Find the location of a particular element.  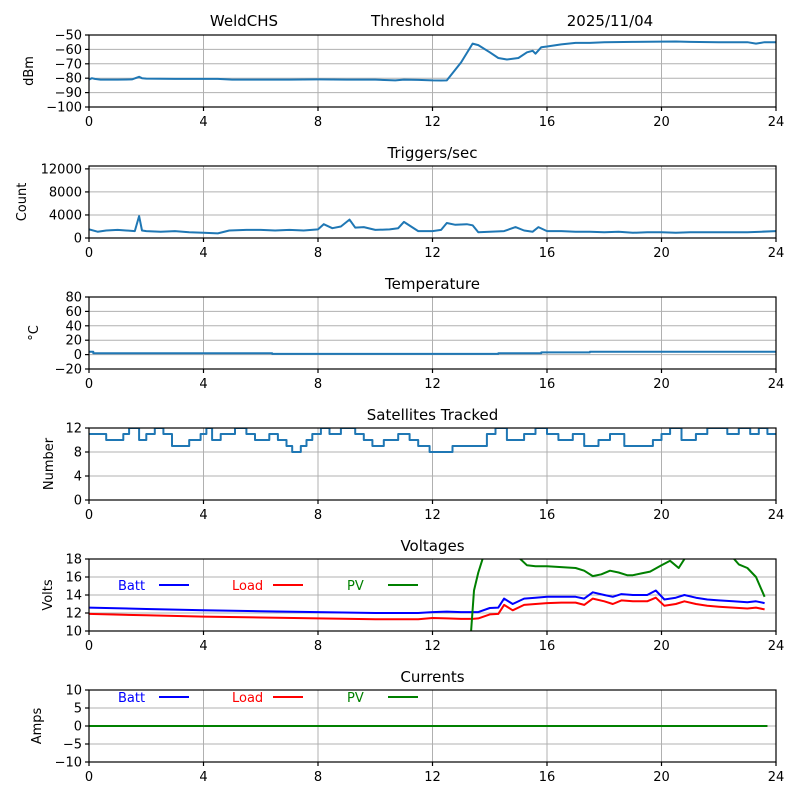

panel-title: Currents is located at coordinates (432, 677).